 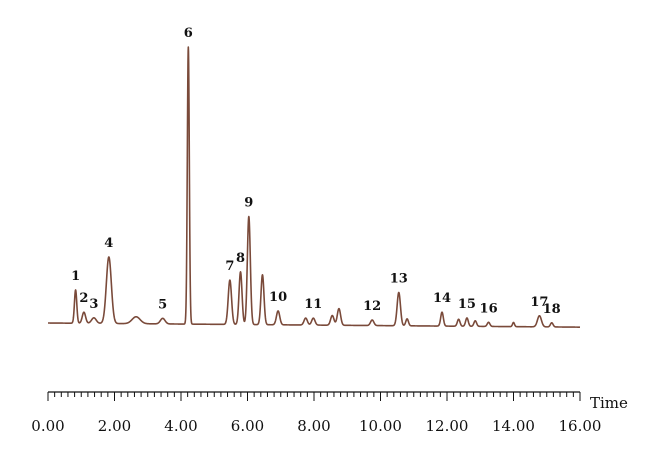 I want to click on peak-label-6: 6, so click(x=188, y=33).